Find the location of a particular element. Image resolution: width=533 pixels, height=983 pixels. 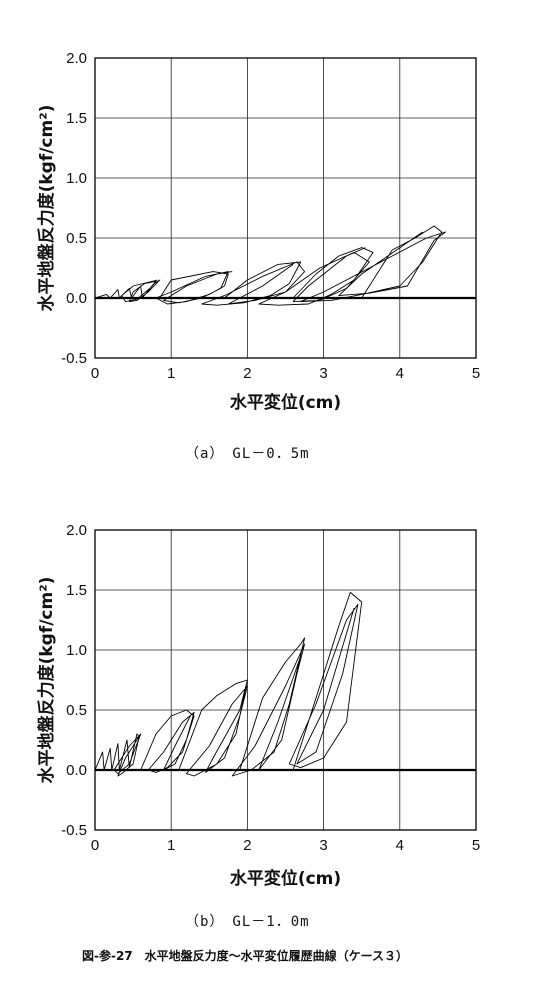

figure-caption: 図-参-27 水平地盤反力度～水平変位履歴曲線（ケース３） is located at coordinates (245, 955).